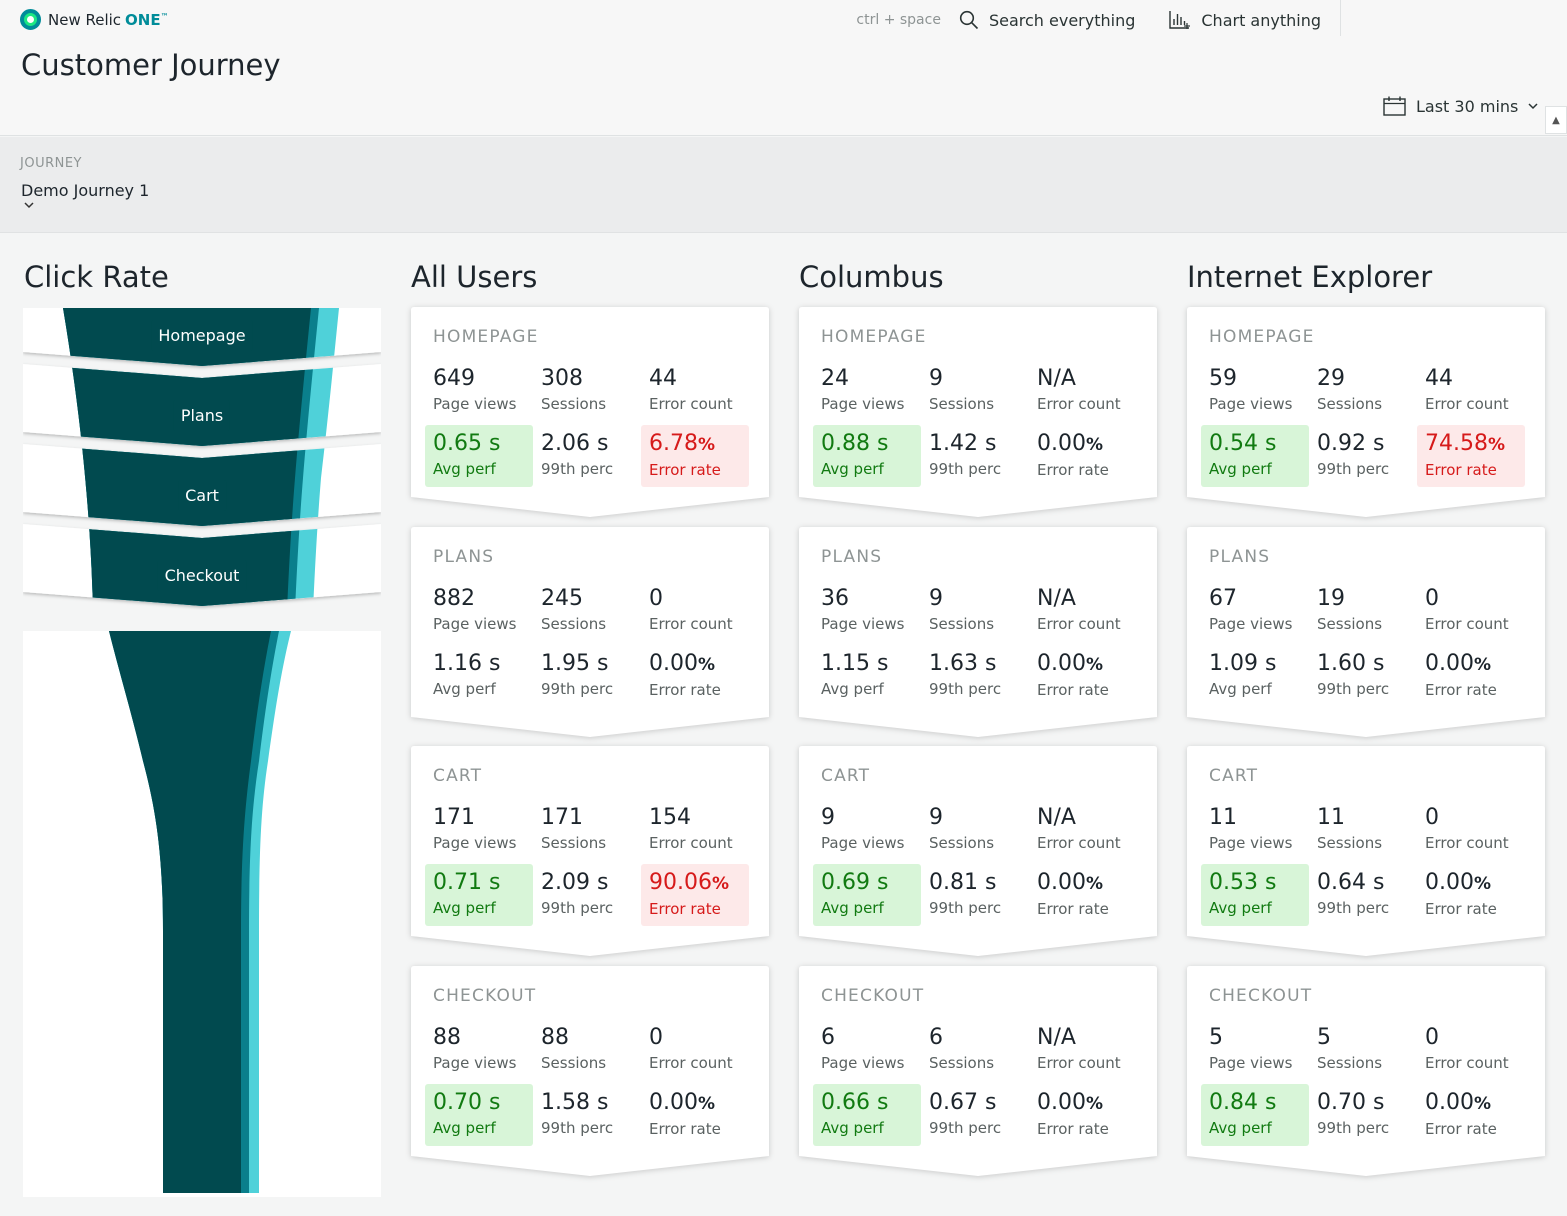 This screenshot has height=1216, width=1567. What do you see at coordinates (695, 456) in the screenshot?
I see `error-rate-metric: 6.78% Error rate` at bounding box center [695, 456].